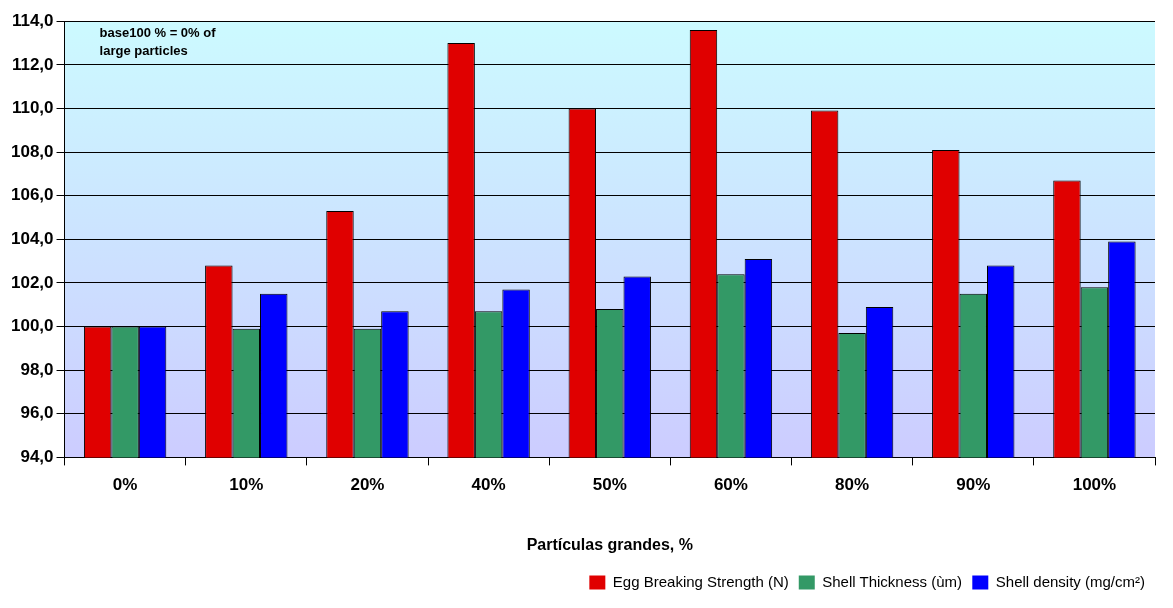  Describe the element at coordinates (1070, 581) in the screenshot. I see `legend-label: Shell density (mg/cm²)` at that location.